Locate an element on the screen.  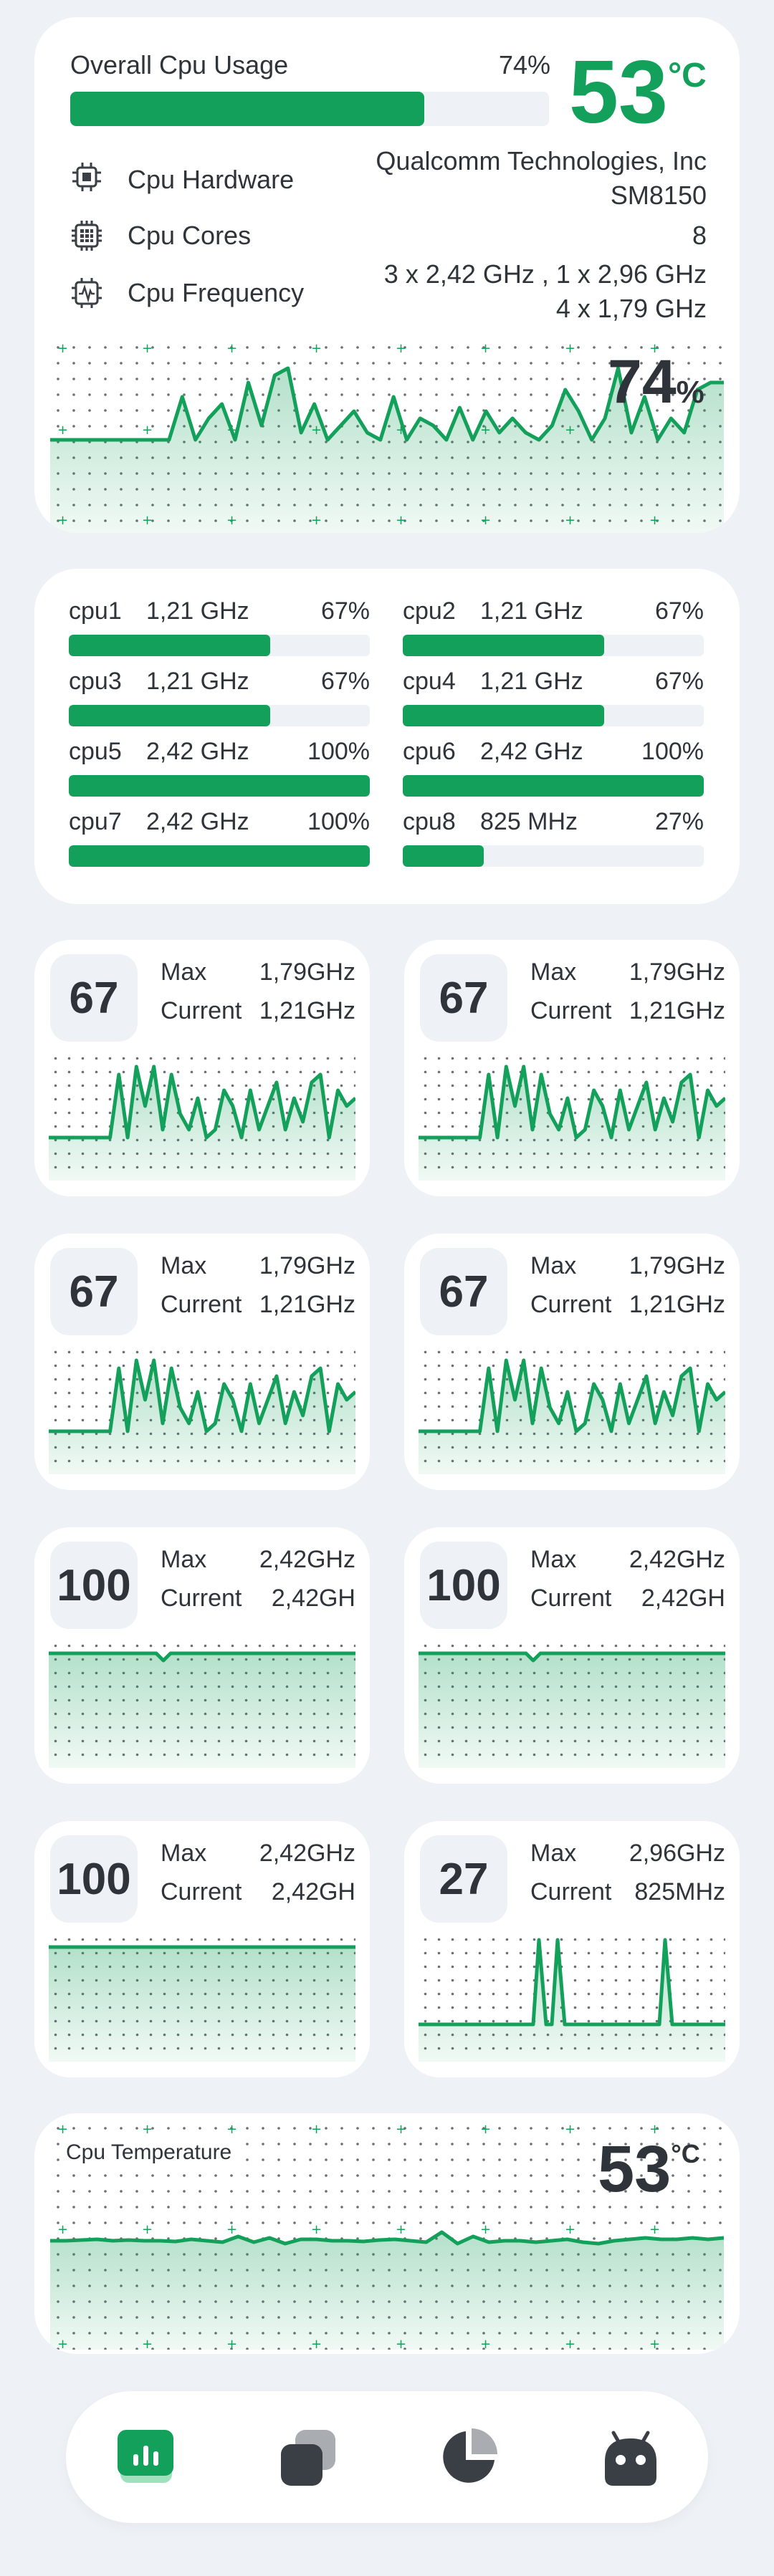
temperature-card-unit: °C is located at coordinates (685, 2153).